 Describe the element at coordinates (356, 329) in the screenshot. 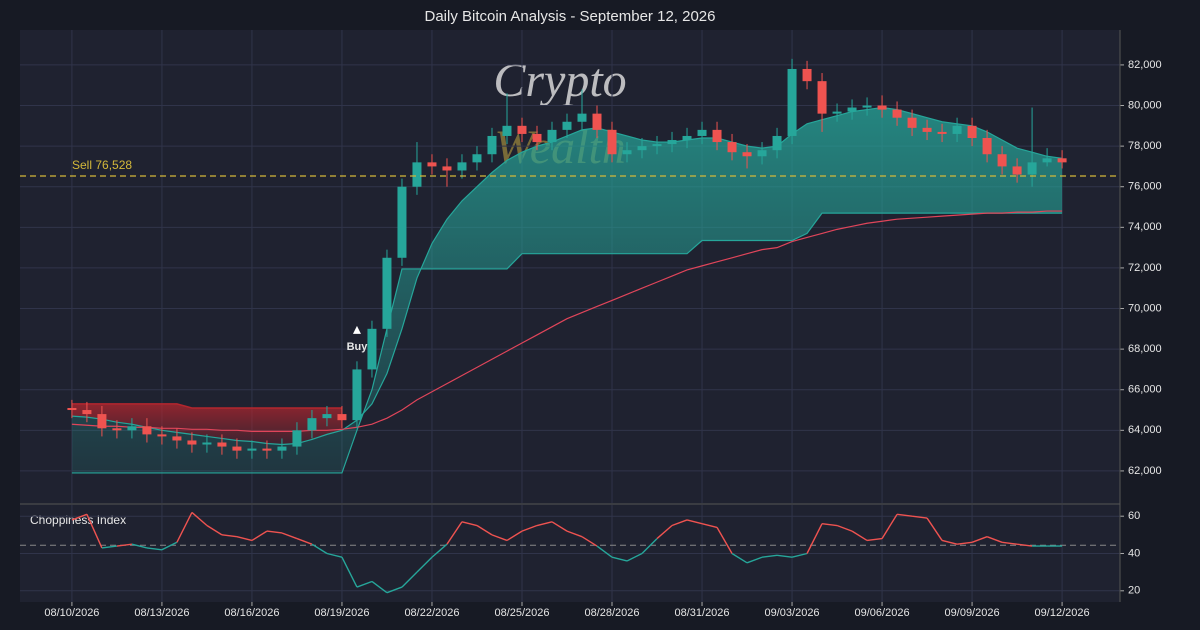

I see `buy-marker` at that location.